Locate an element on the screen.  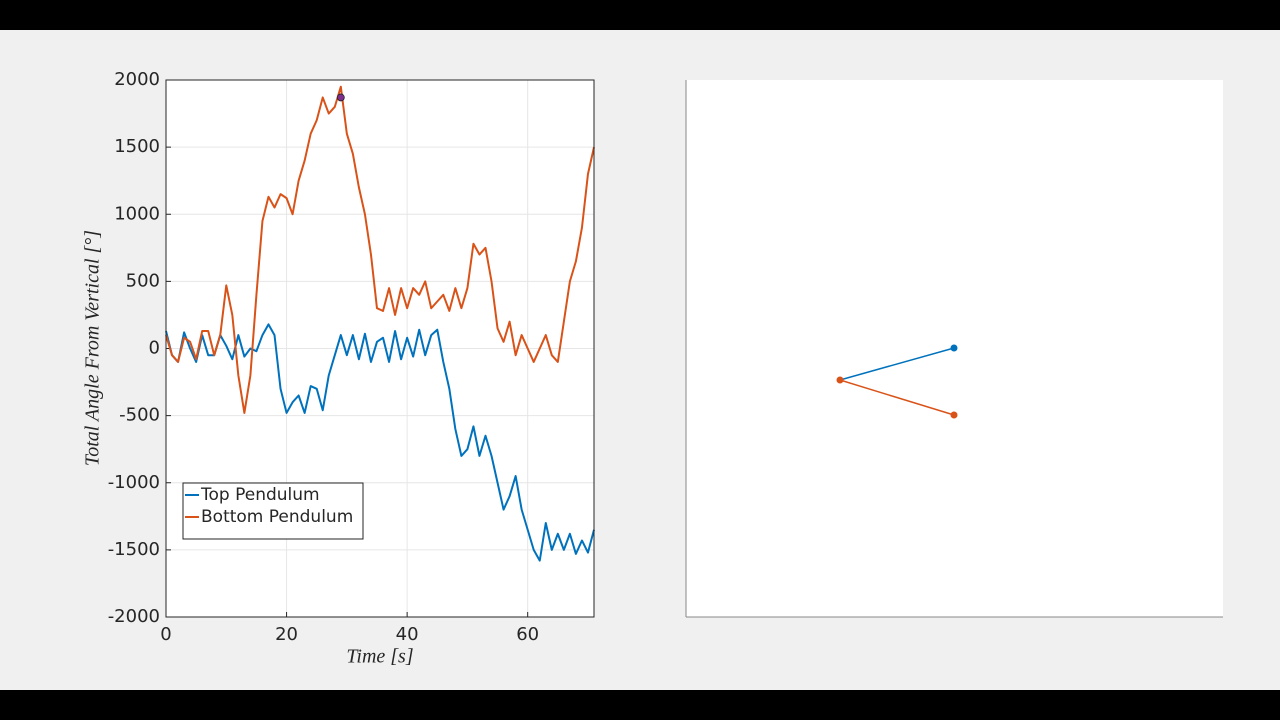
current-point is located at coordinates (340, 97).